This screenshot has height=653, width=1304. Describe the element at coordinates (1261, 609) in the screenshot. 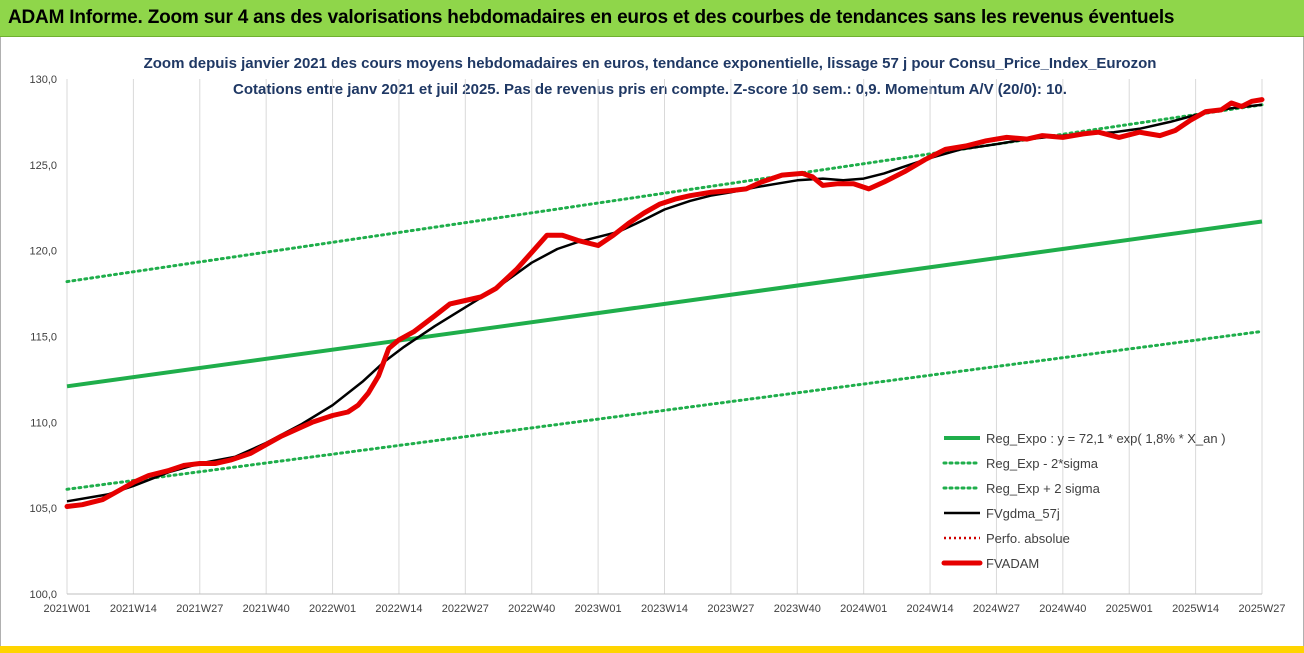

I see `x-tick-label: 2025W27` at that location.